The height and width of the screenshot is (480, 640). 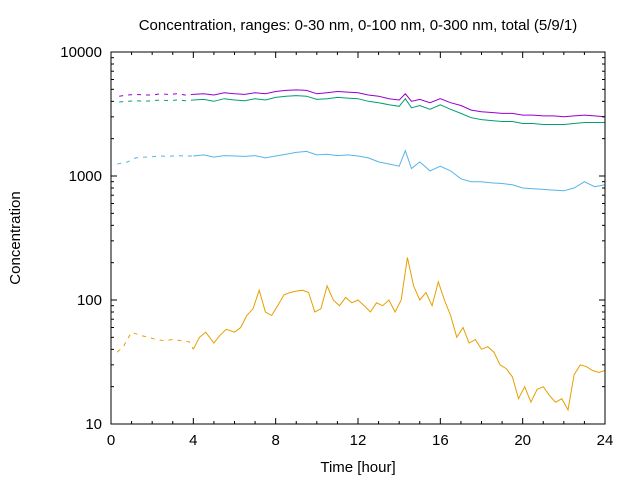 I want to click on series-2-solid-segment, so click(x=399, y=110).